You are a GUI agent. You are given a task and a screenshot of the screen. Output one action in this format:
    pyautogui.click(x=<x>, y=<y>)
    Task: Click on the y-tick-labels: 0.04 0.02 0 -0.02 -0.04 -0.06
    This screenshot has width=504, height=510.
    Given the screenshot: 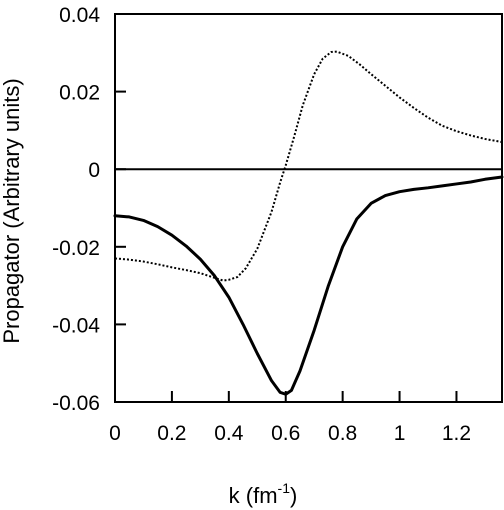 What is the action you would take?
    pyautogui.click(x=76, y=209)
    